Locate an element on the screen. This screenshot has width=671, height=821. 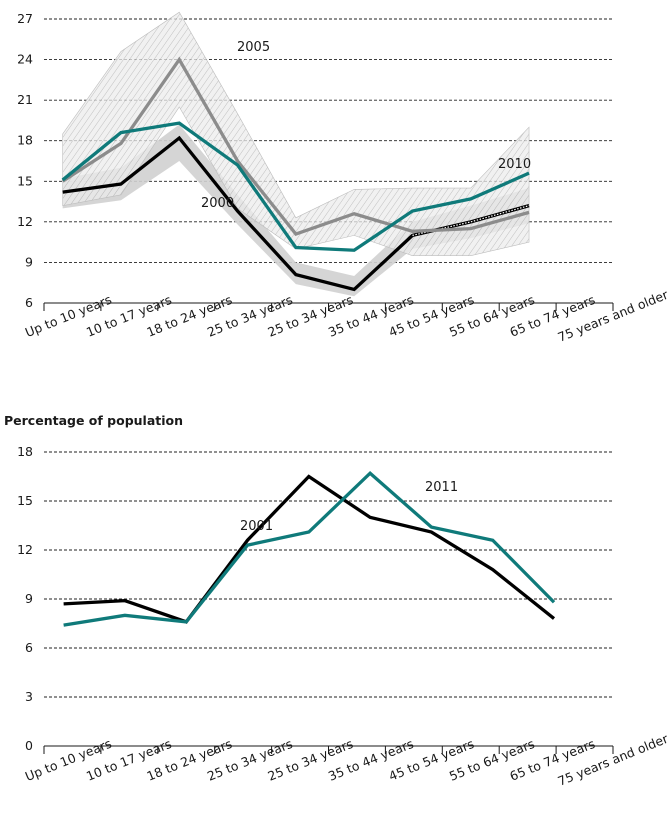
series-line-2001 is located at coordinates (309, 549).